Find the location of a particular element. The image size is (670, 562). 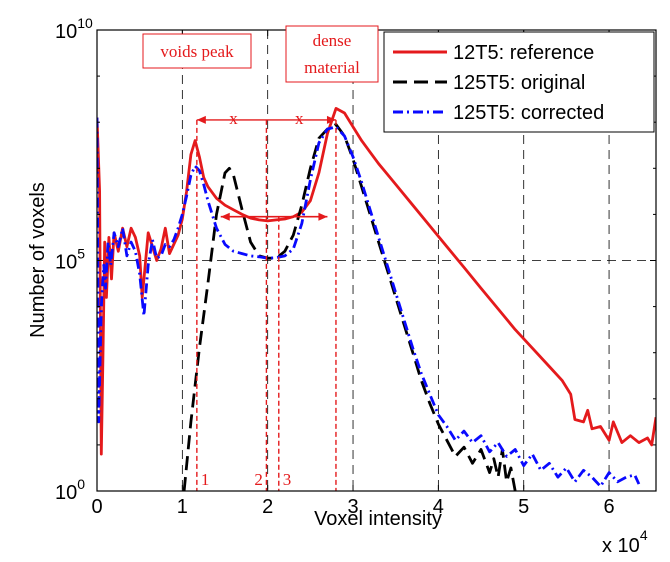

range-arrow-head-right is located at coordinates (323, 216).